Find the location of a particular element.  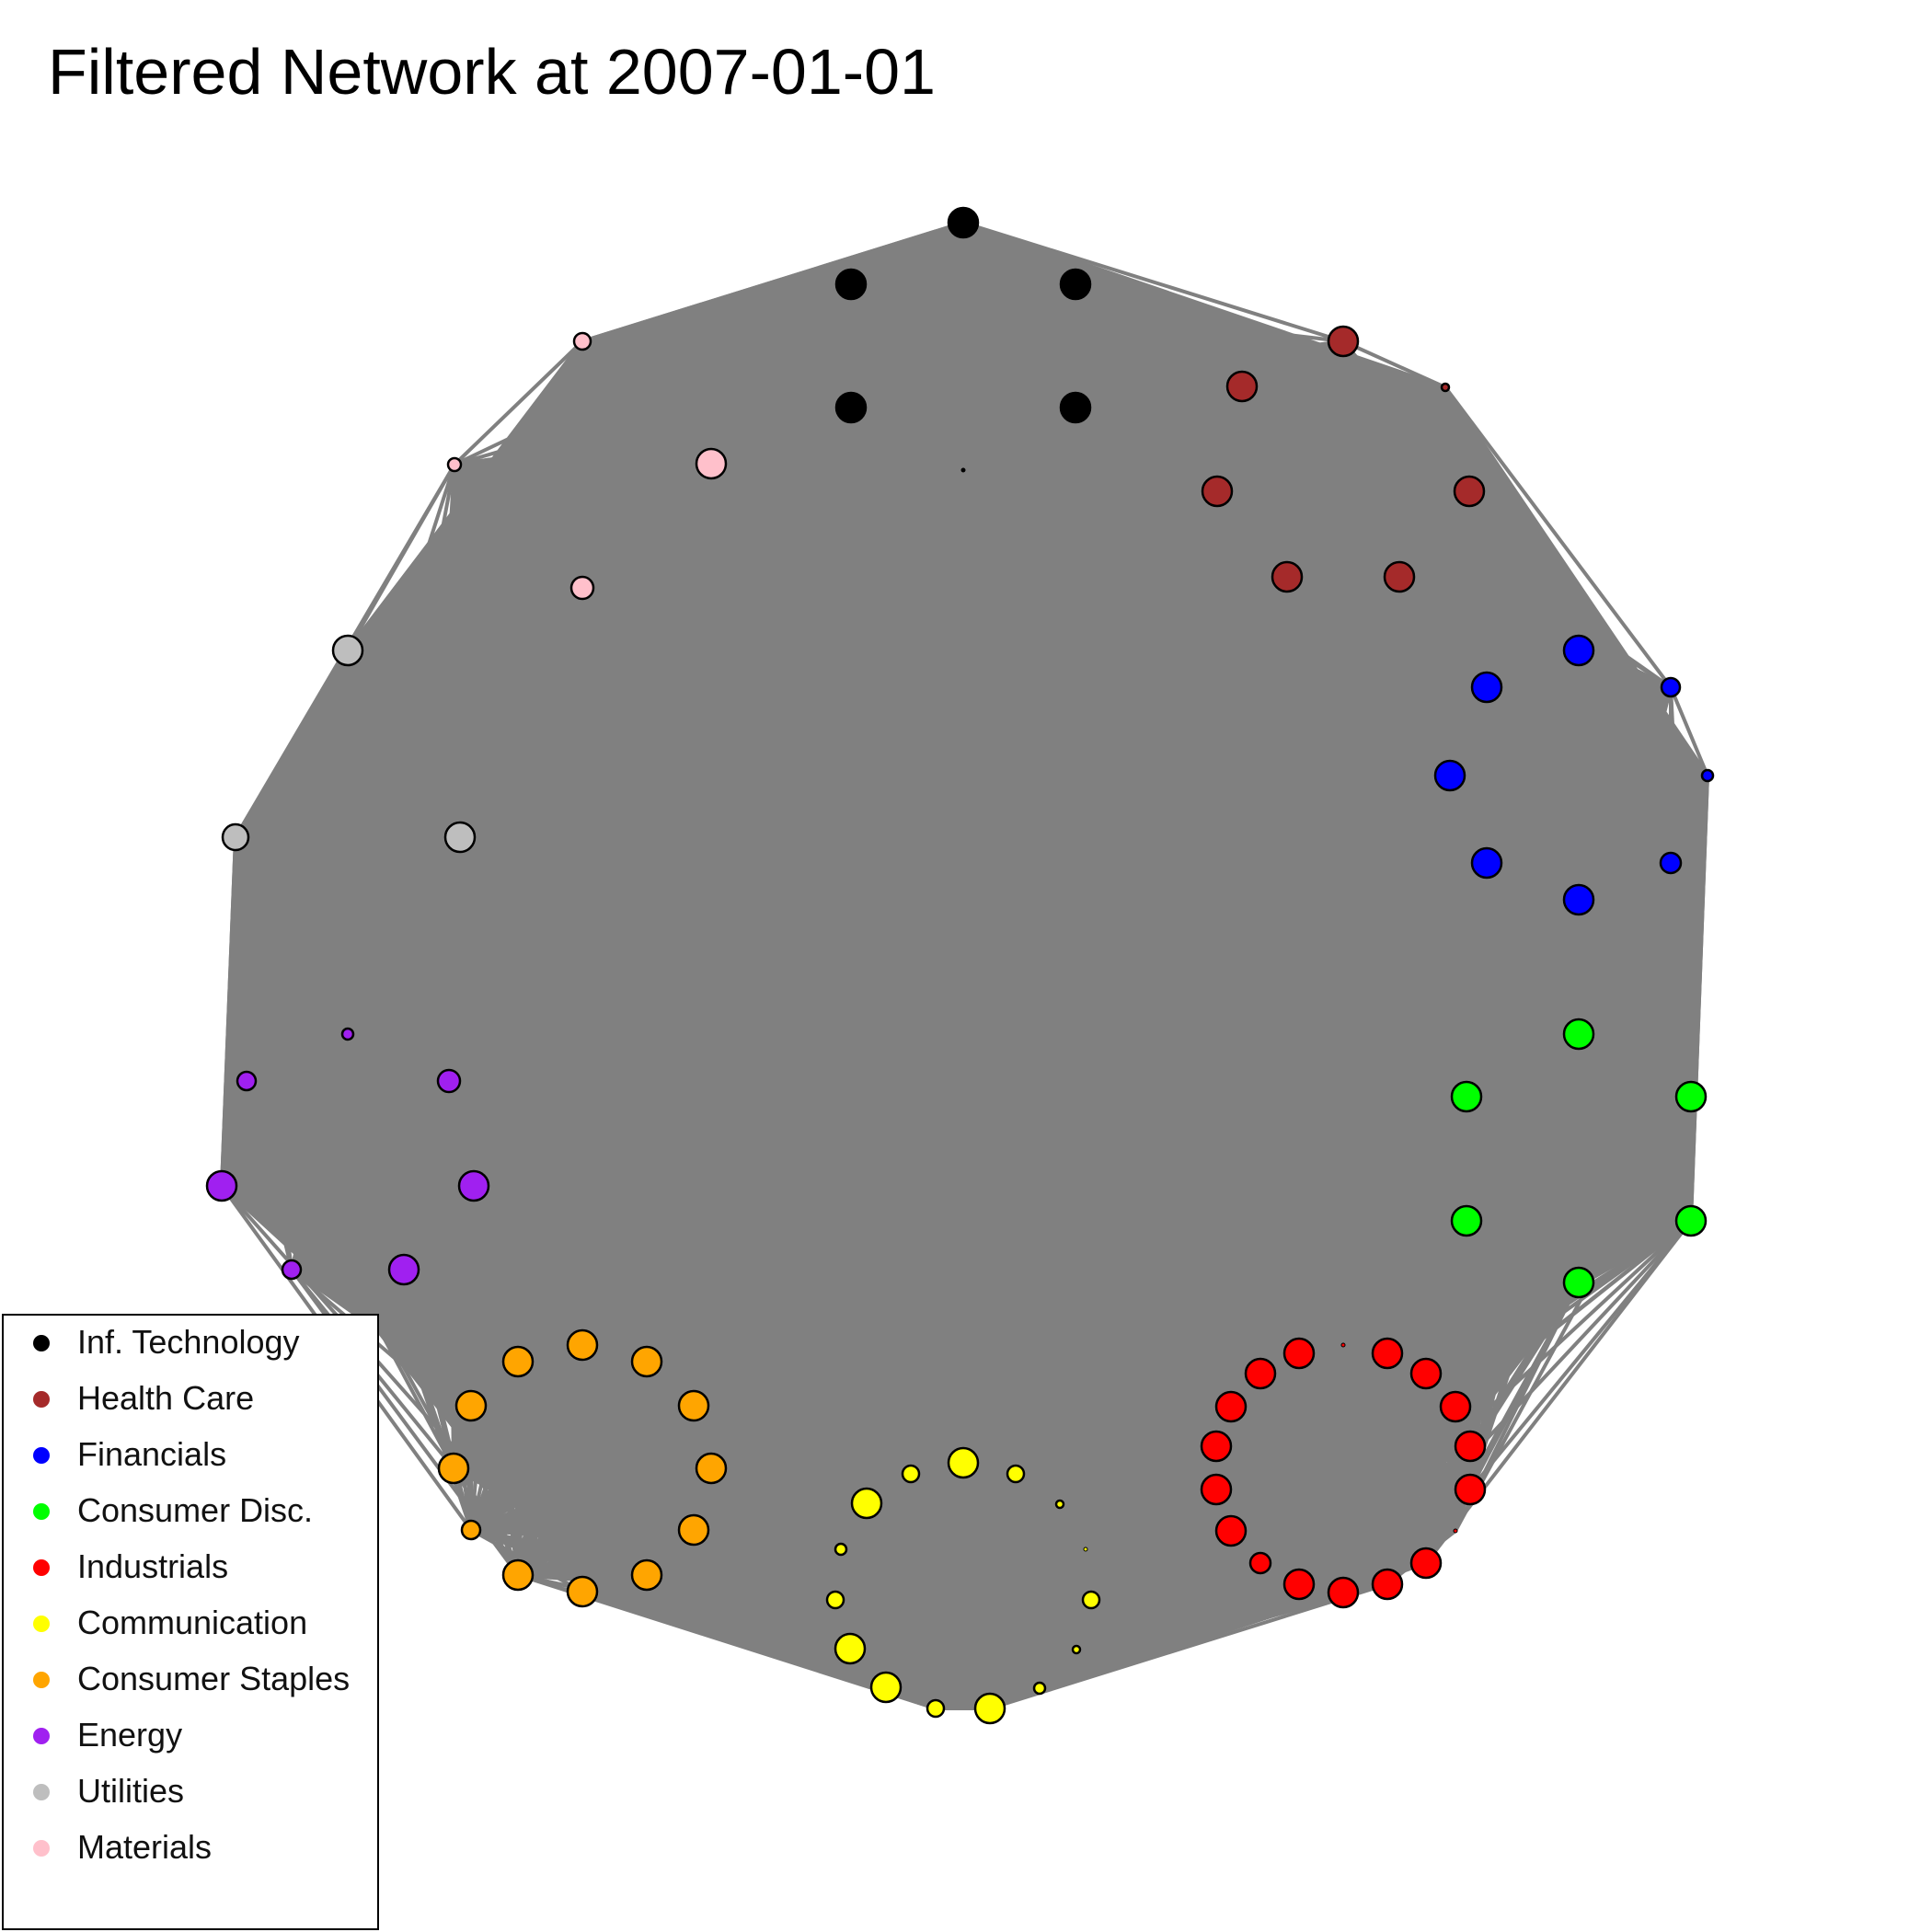

legend-label: Health Care is located at coordinates (166, 1398).